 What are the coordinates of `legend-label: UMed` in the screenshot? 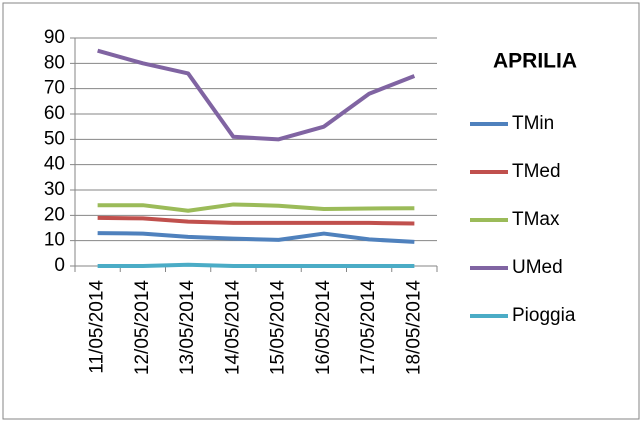 It's located at (537, 267).